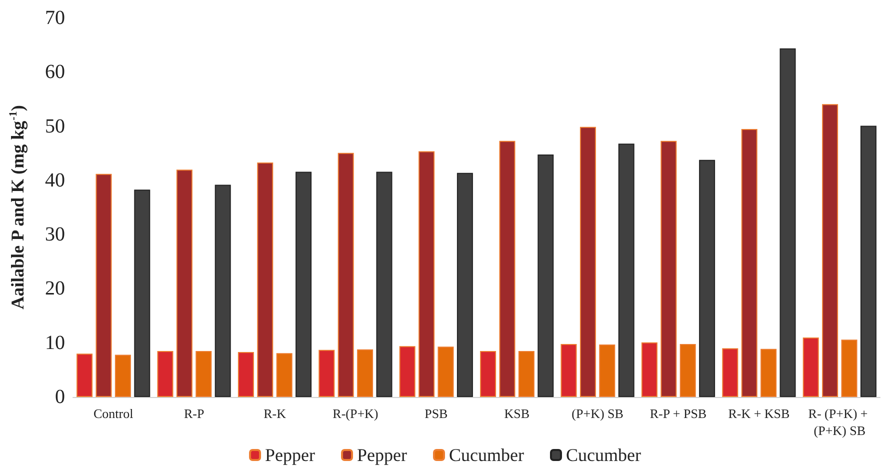 The height and width of the screenshot is (469, 890). What do you see at coordinates (275, 413) in the screenshot?
I see `x-tick-label: R-K` at bounding box center [275, 413].